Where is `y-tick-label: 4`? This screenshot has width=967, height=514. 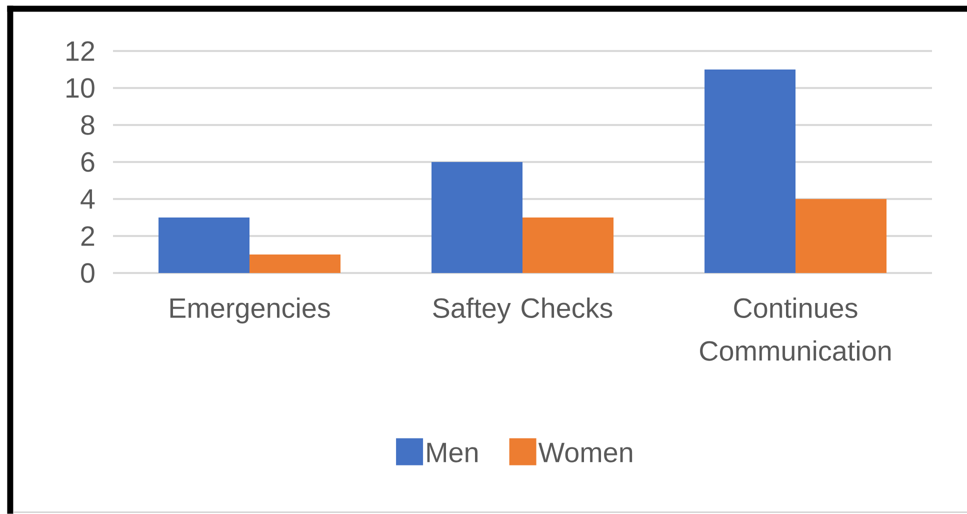
y-tick-label: 4 is located at coordinates (87, 199).